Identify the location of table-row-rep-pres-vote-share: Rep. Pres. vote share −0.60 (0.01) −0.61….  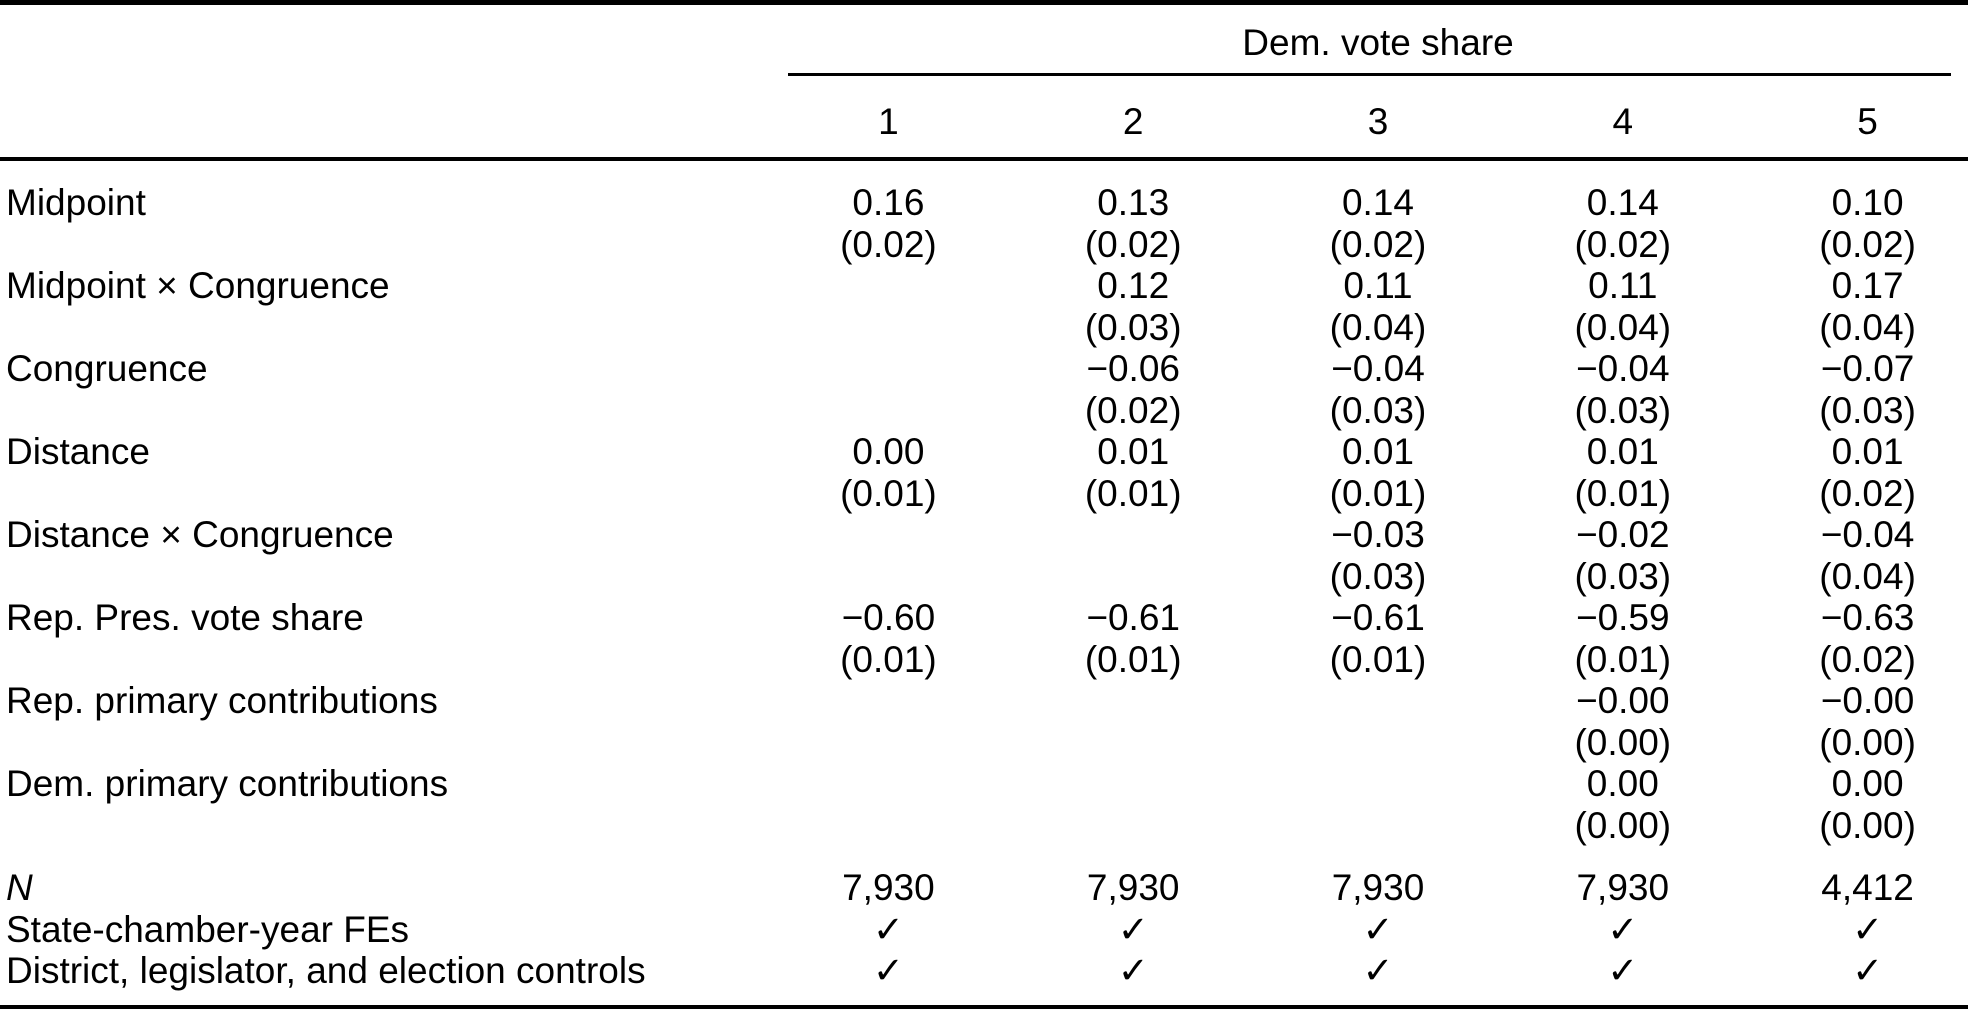
(984, 638).